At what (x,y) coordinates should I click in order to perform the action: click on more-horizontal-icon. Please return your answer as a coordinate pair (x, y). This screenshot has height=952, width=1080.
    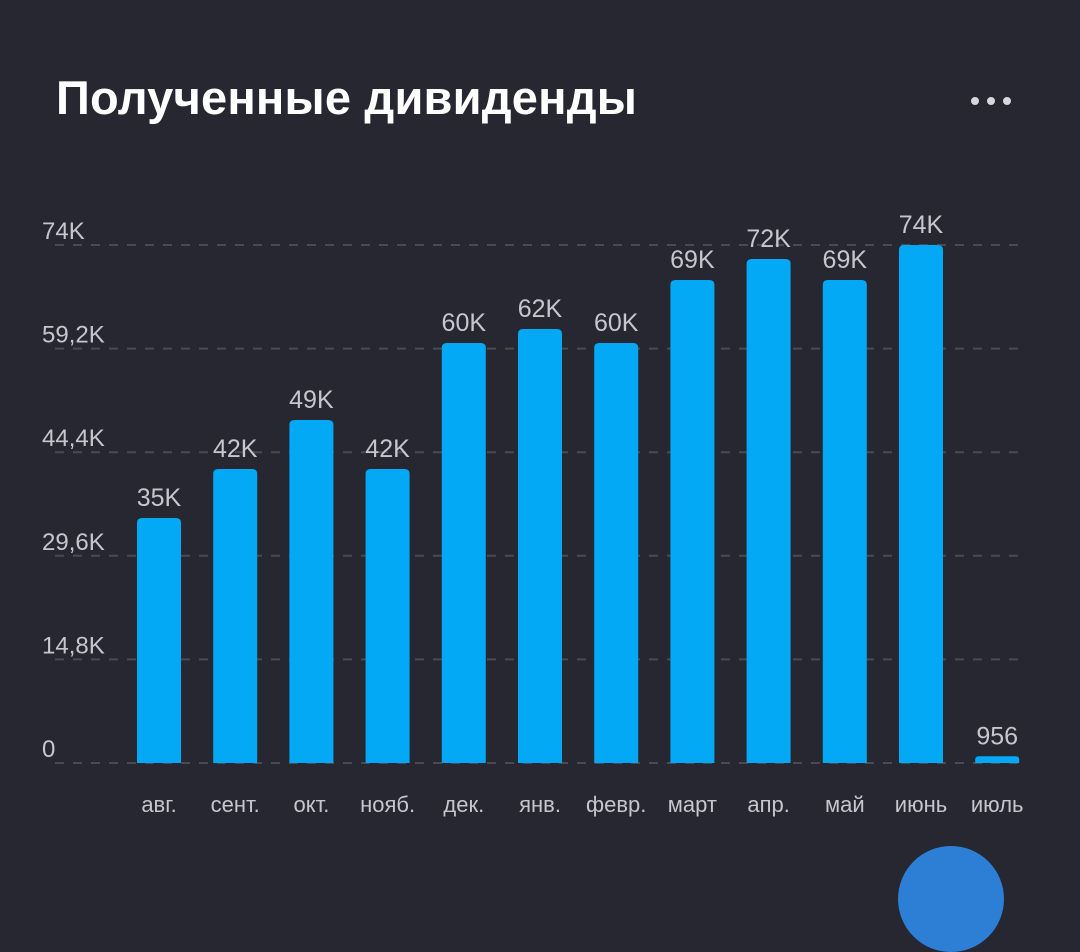
    Looking at the image, I should click on (975, 101).